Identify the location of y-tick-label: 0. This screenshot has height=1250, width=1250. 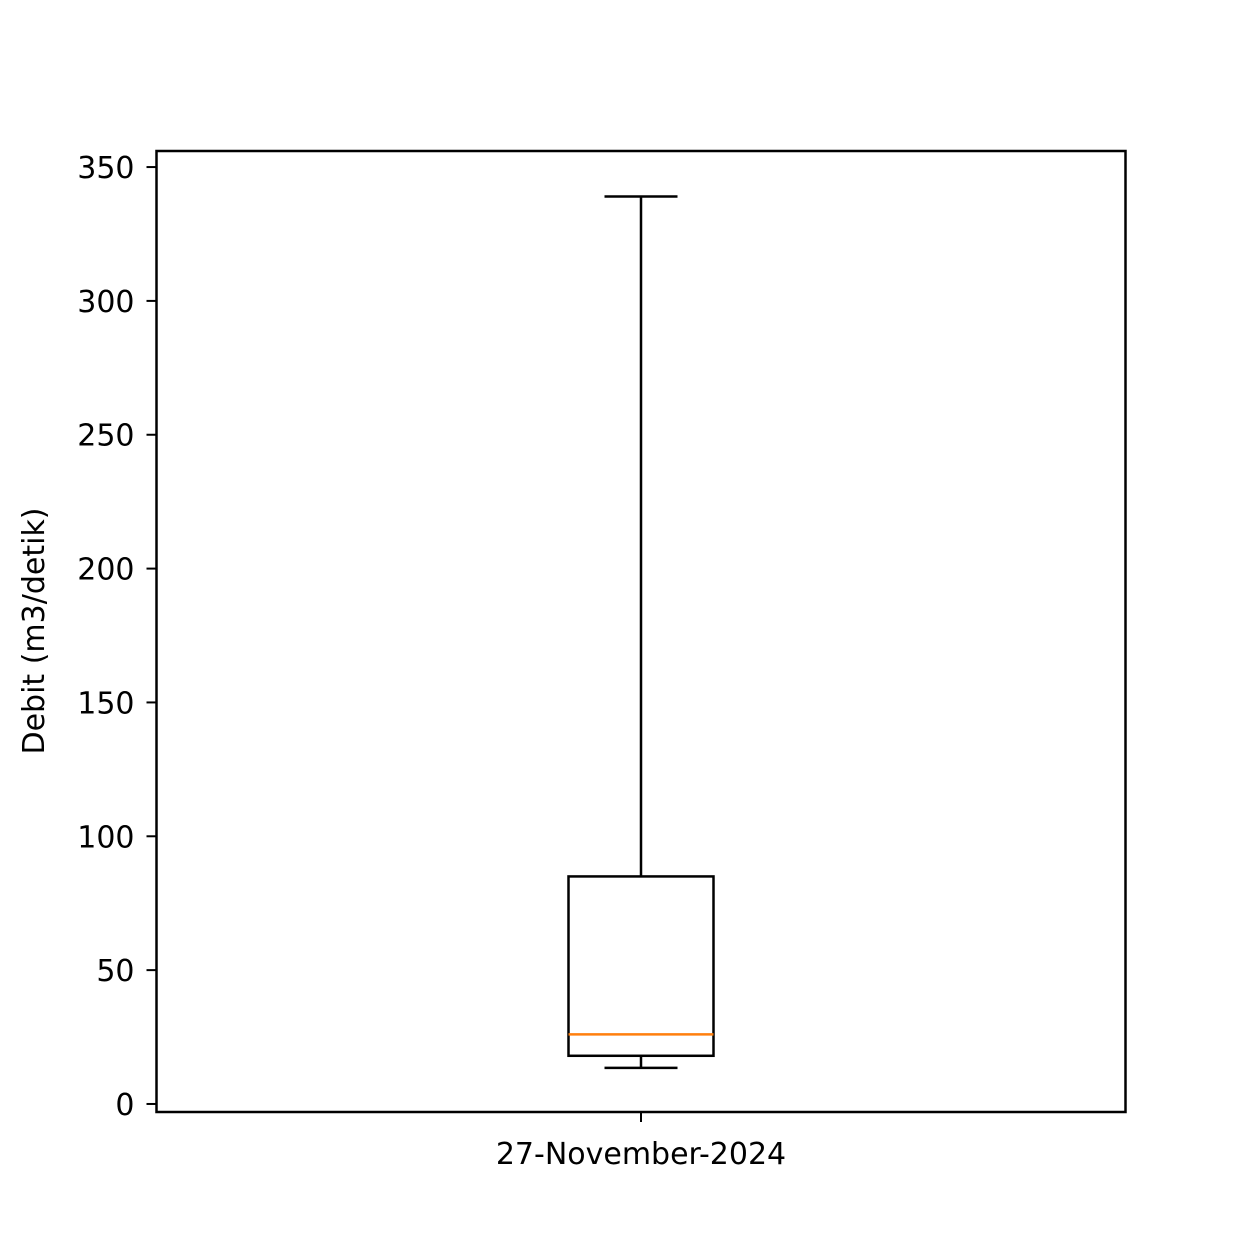
(124, 1105).